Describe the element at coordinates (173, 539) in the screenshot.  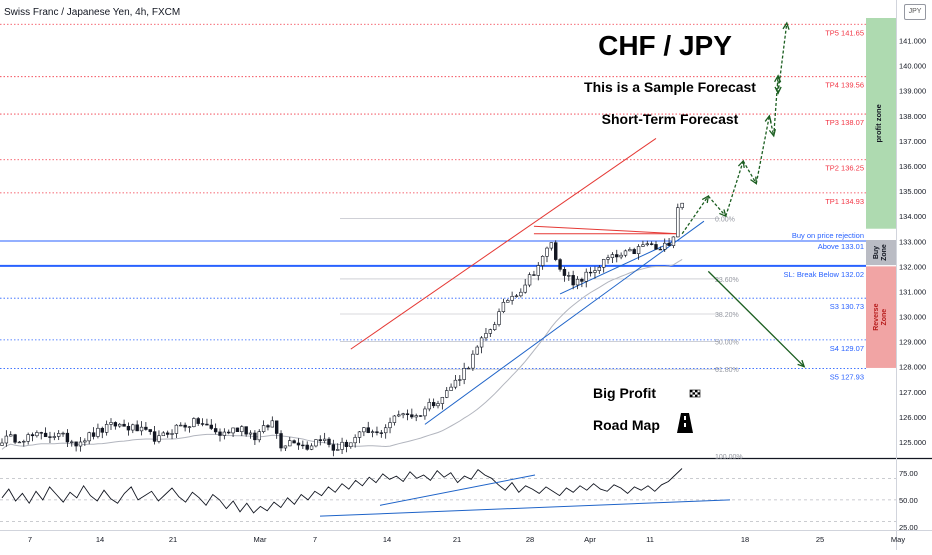
I see `time-tick-label: 21` at that location.